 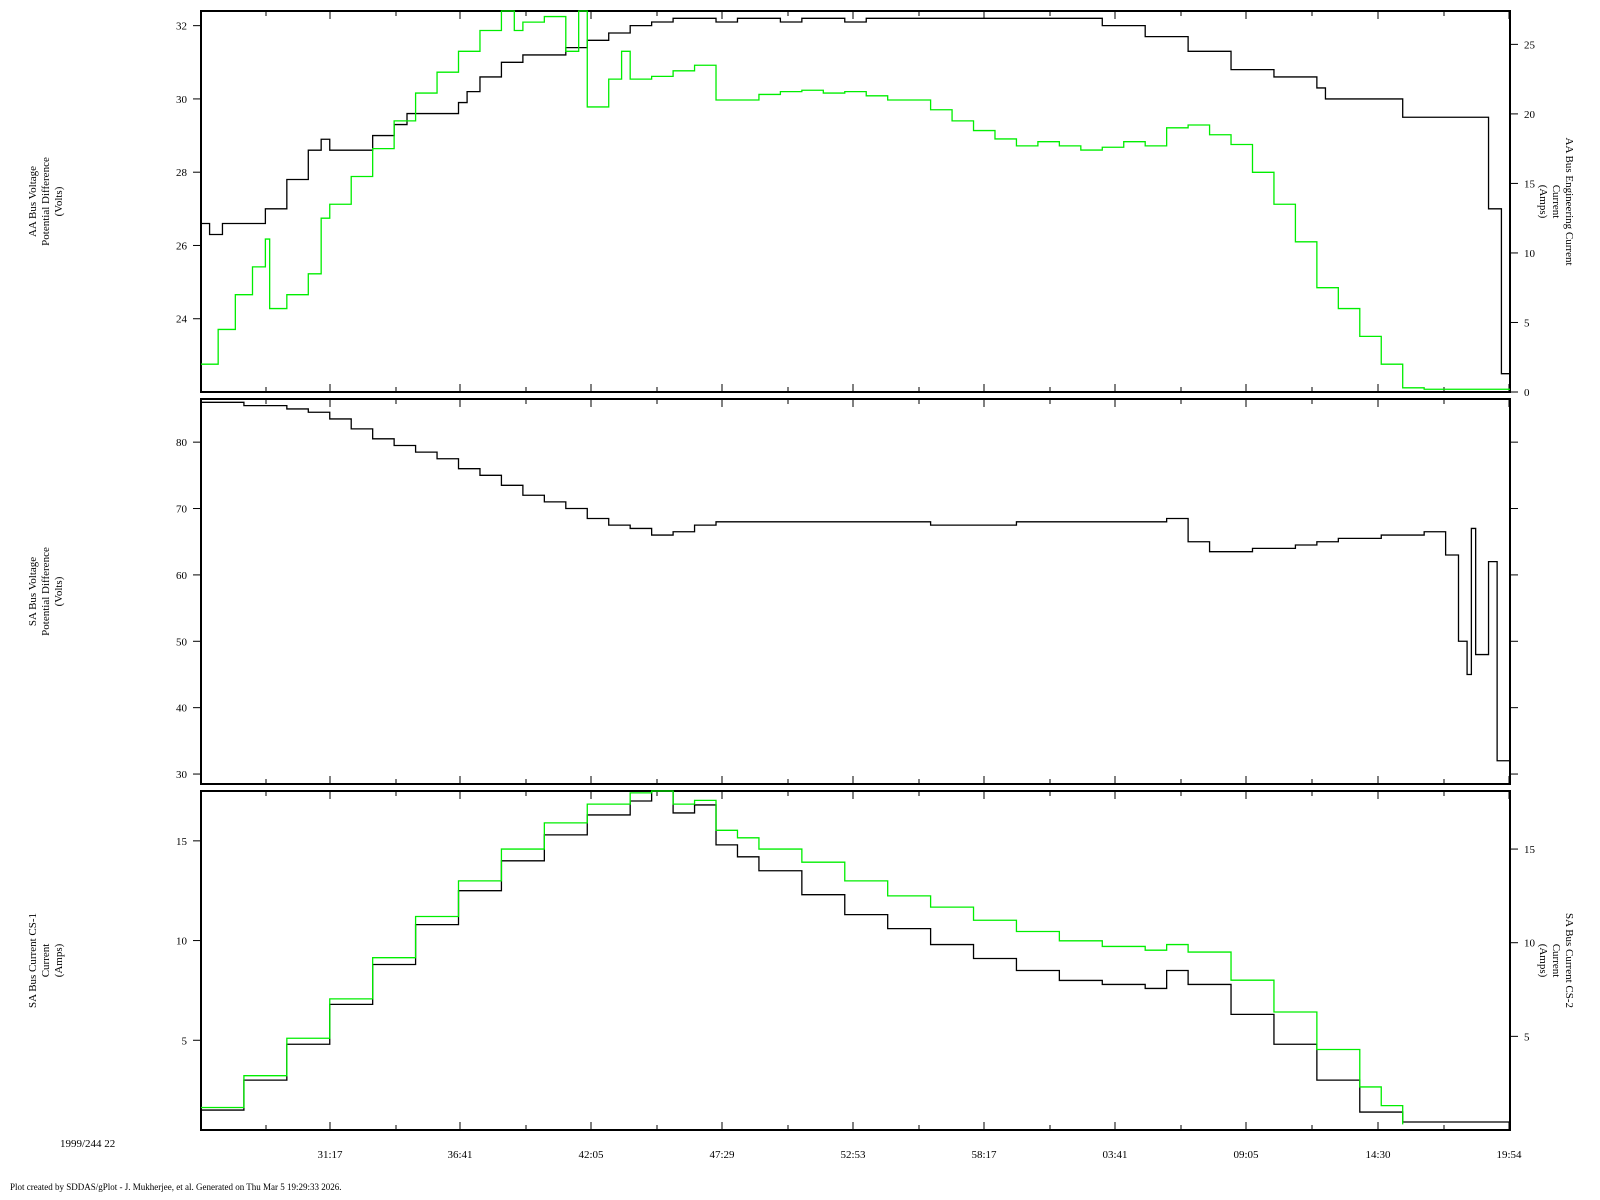 What do you see at coordinates (182, 842) in the screenshot?
I see `left-tick-label: 15` at bounding box center [182, 842].